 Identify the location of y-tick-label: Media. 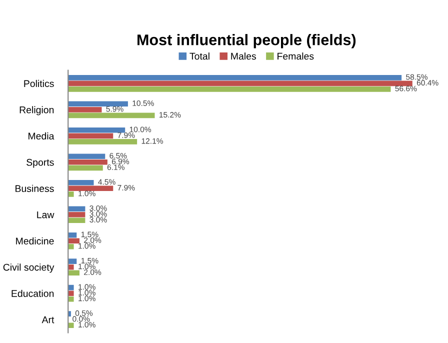
(41, 136).